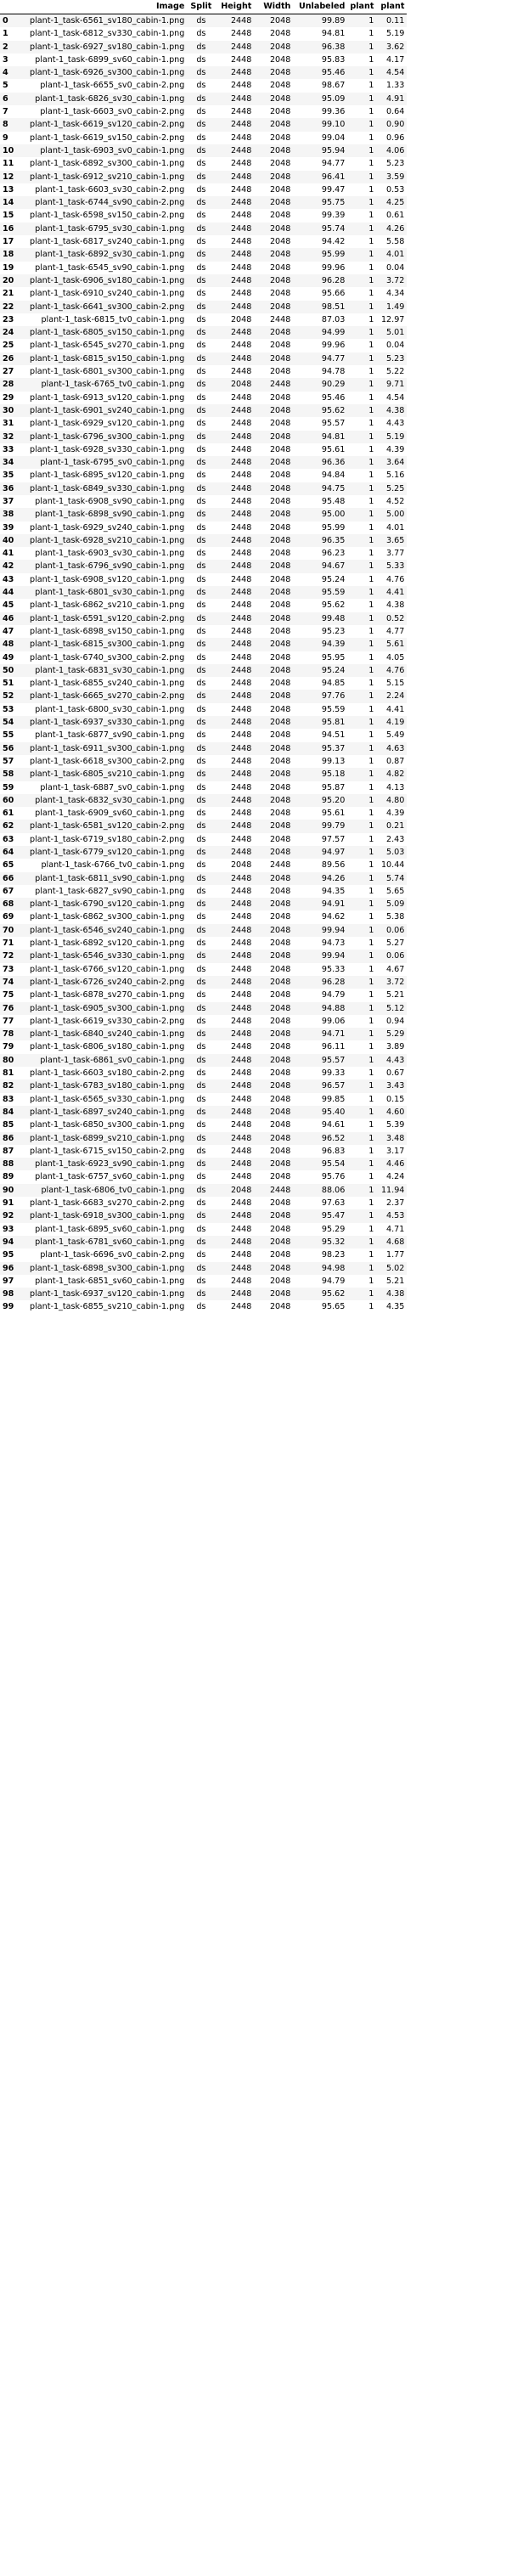  What do you see at coordinates (107, 137) in the screenshot?
I see `image-cell: plant-1_task-6619_sv150_cabin-2.png` at bounding box center [107, 137].